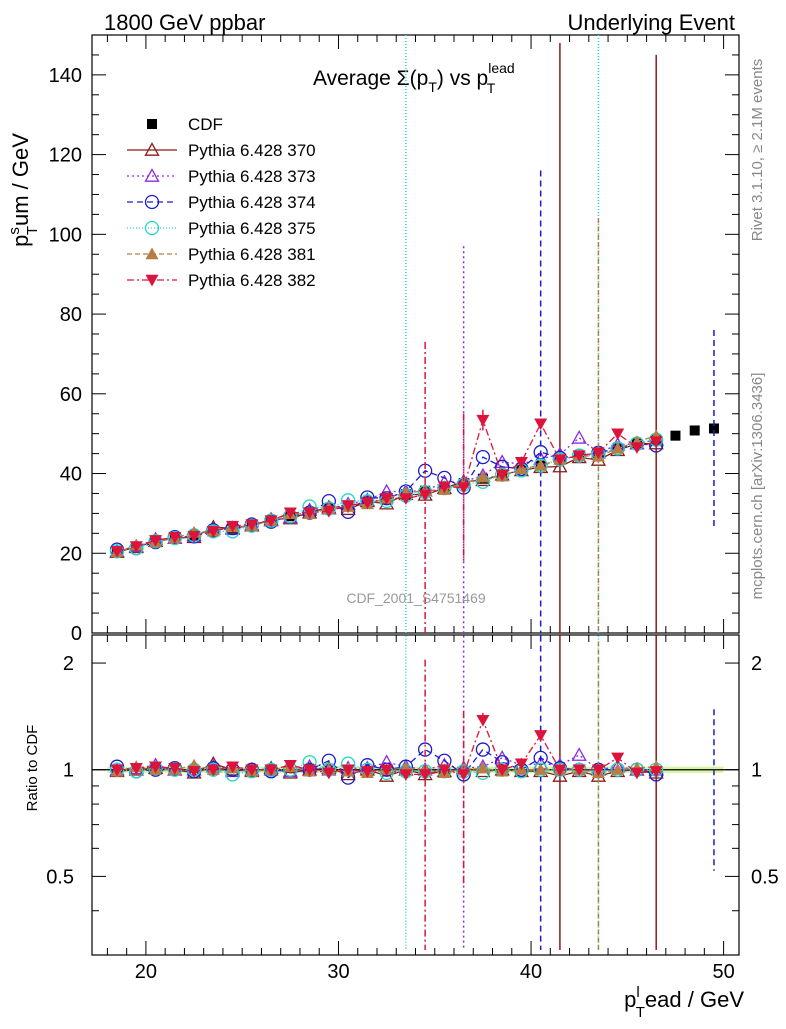  I want to click on legend-label-p373: Pythia 6.428 373, so click(252, 176).